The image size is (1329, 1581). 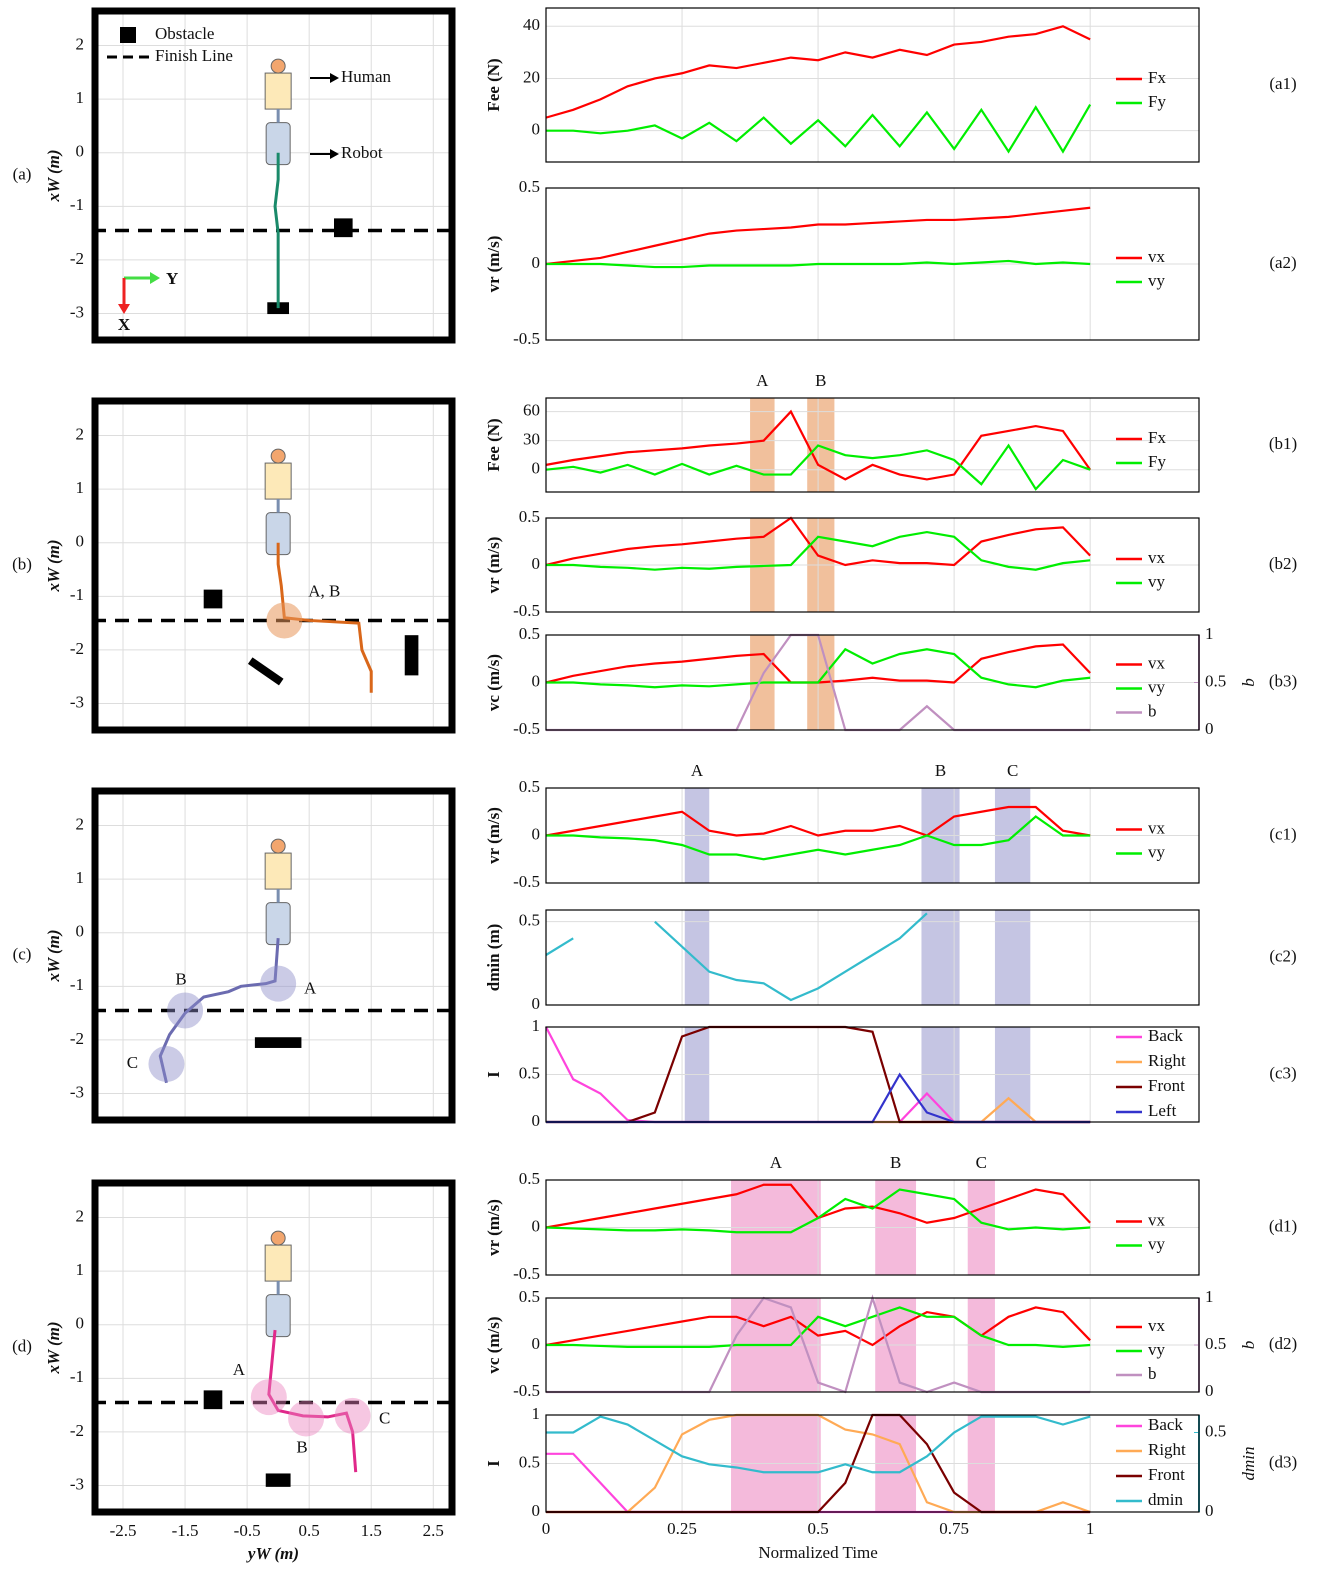 I want to click on panel-label: (c), so click(x=22, y=953).